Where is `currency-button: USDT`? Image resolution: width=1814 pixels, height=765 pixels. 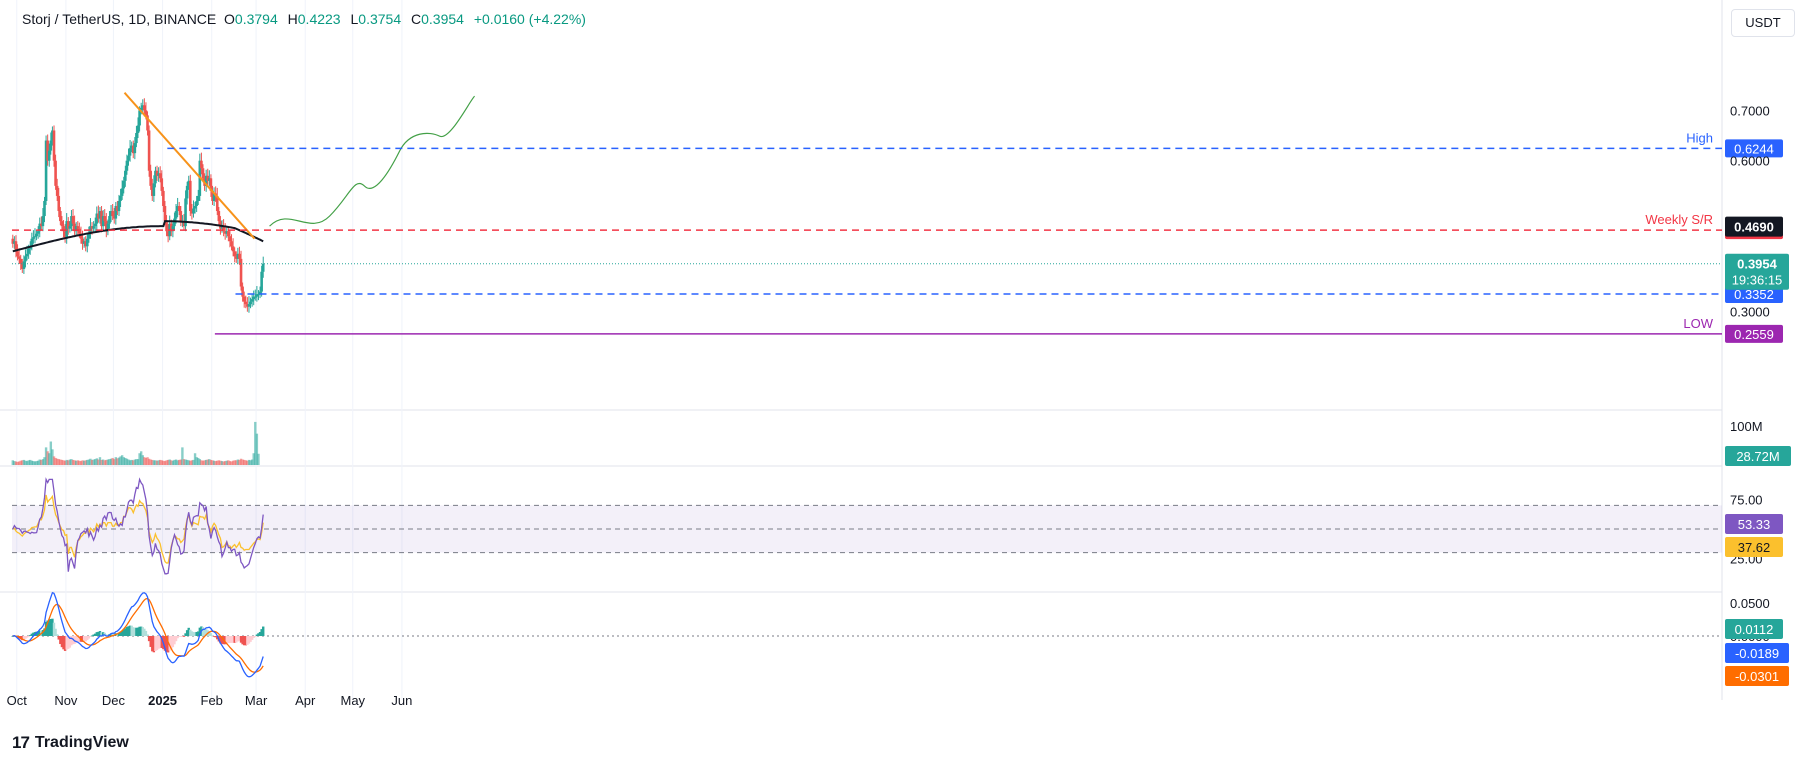 currency-button: USDT is located at coordinates (1763, 23).